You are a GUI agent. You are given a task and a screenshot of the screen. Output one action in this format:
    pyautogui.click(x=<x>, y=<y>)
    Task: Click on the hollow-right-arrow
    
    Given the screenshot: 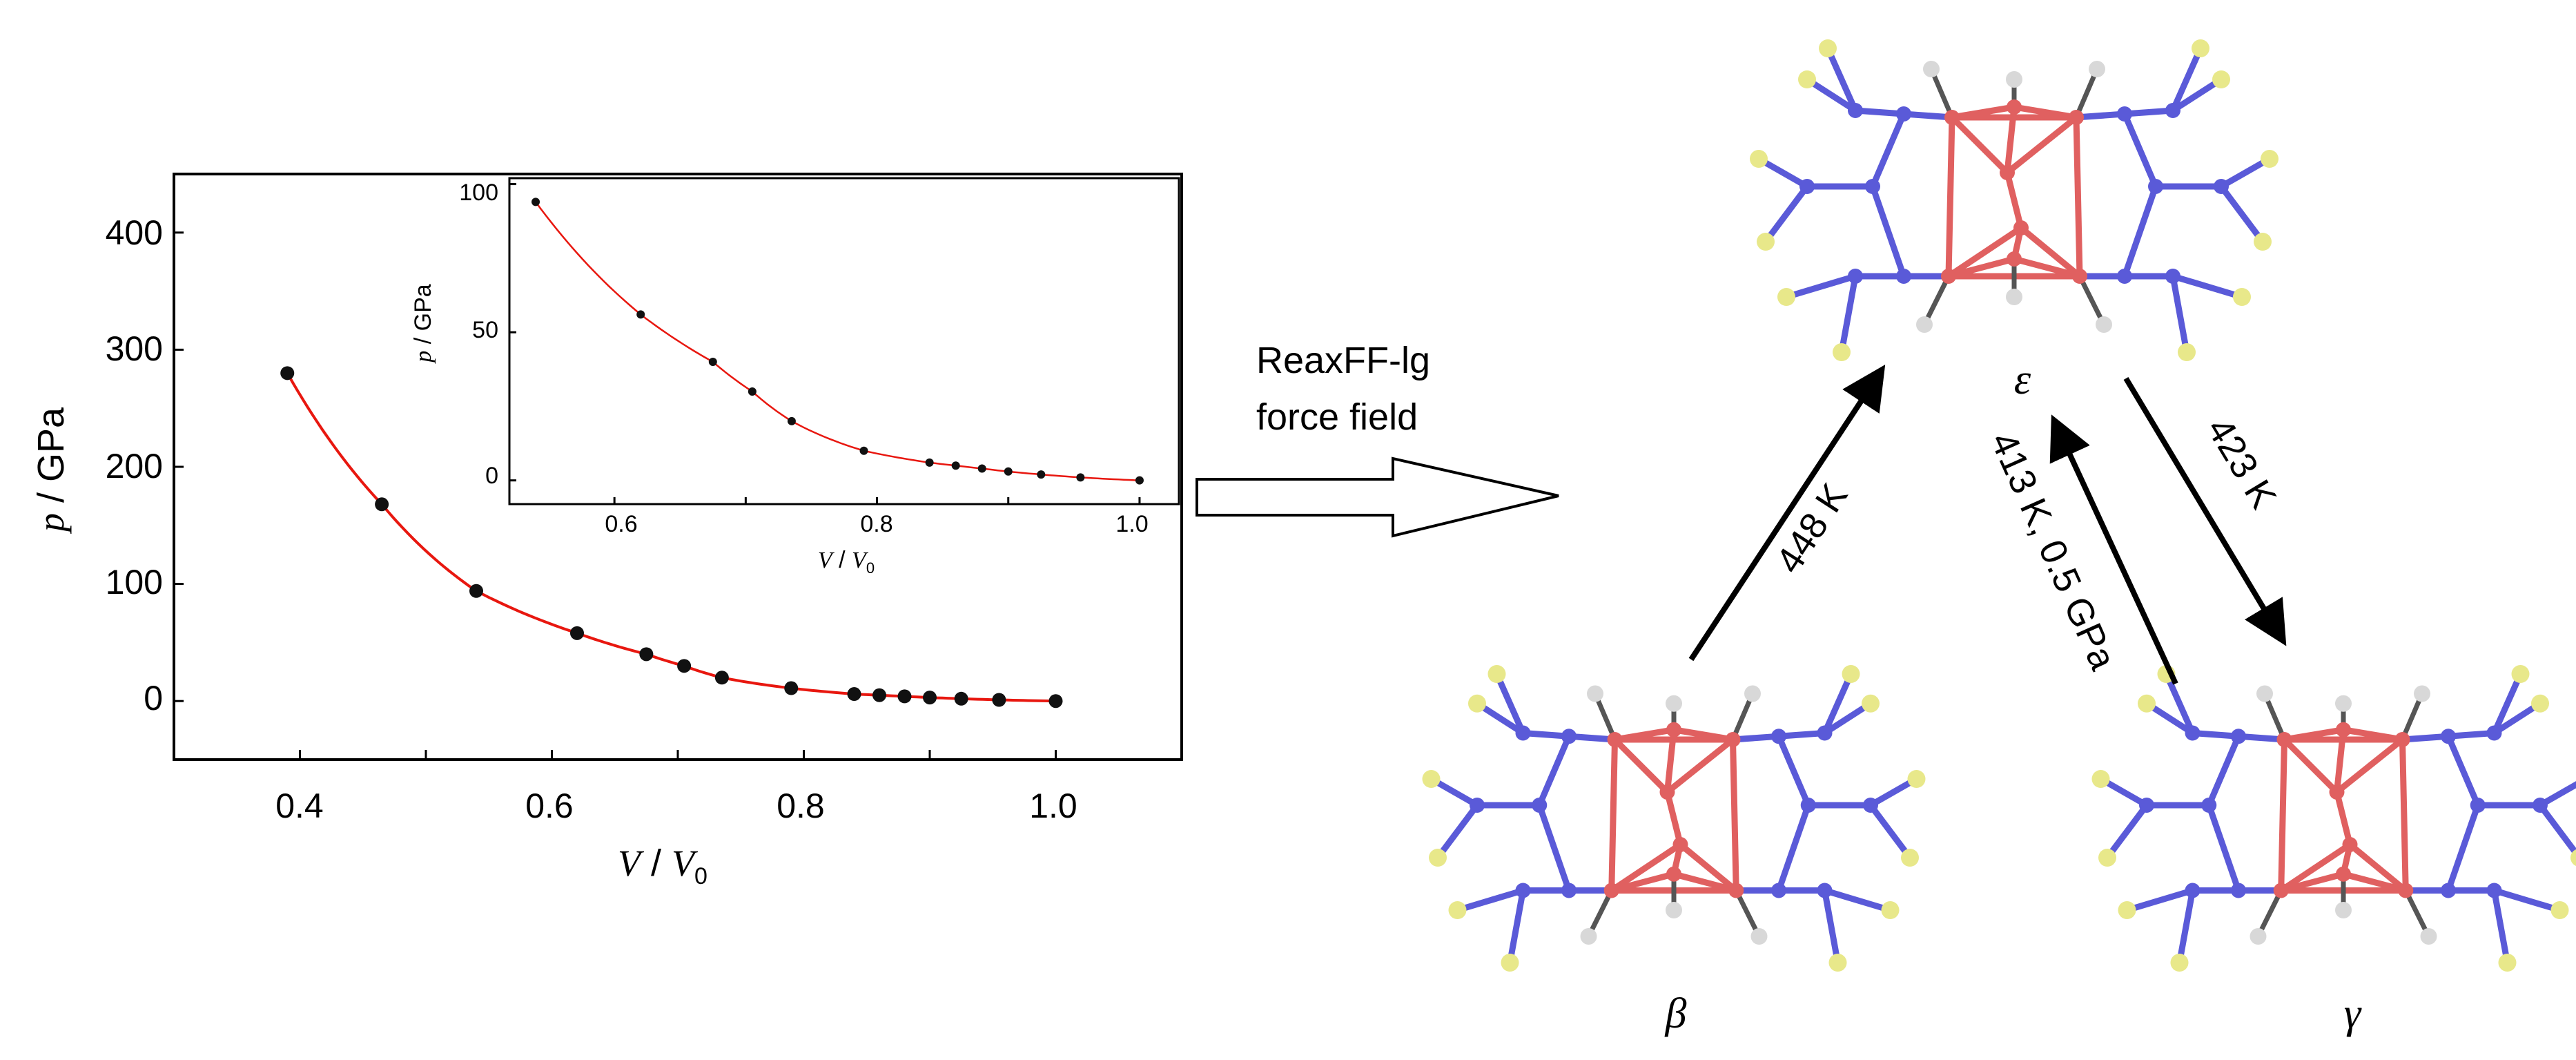 What is the action you would take?
    pyautogui.click(x=1377, y=497)
    